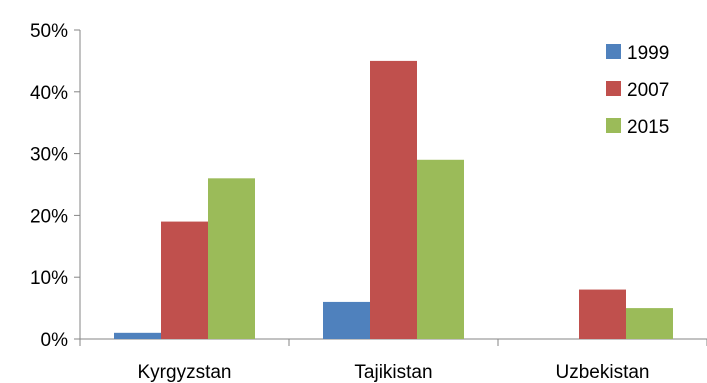 Image resolution: width=707 pixels, height=383 pixels. What do you see at coordinates (603, 372) in the screenshot?
I see `x-category-label: Uzbekistan` at bounding box center [603, 372].